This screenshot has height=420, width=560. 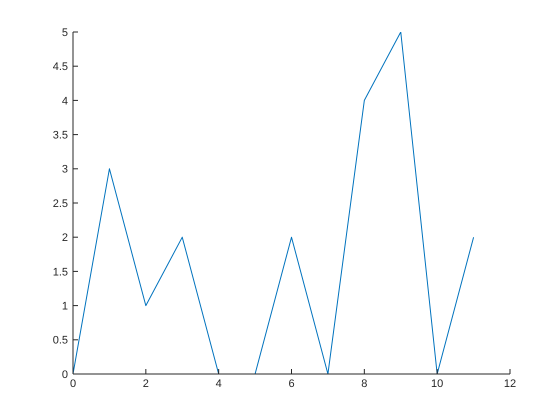 I want to click on y-tick-label: 1.5, so click(x=60, y=272).